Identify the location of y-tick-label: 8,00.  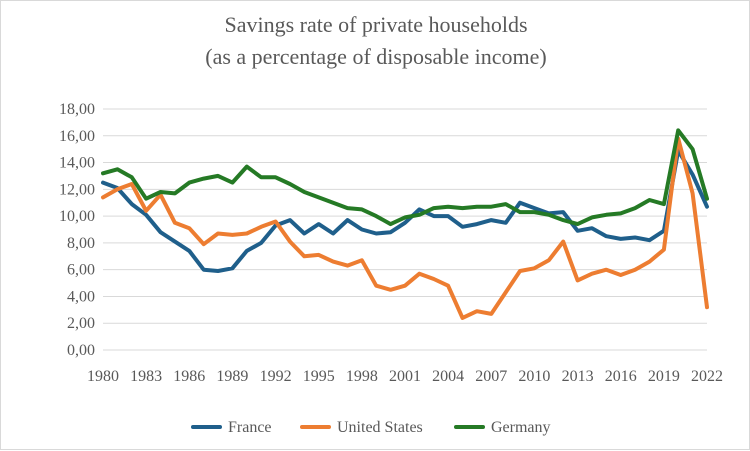
(81, 243).